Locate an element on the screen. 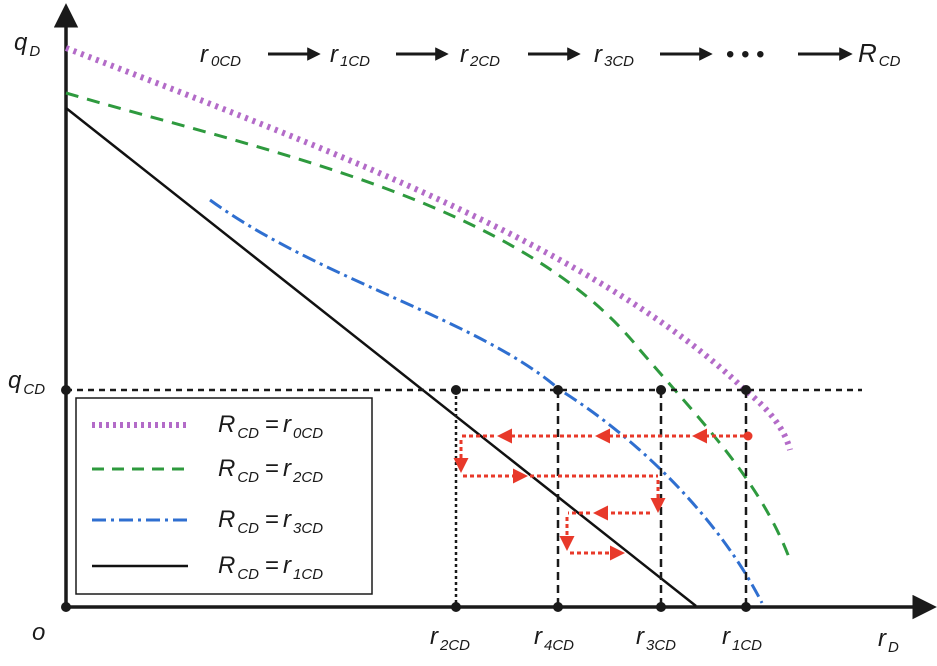 Image resolution: width=937 pixels, height=666 pixels. legend-label-r1cd: R CD = r 1CD is located at coordinates (270, 567).